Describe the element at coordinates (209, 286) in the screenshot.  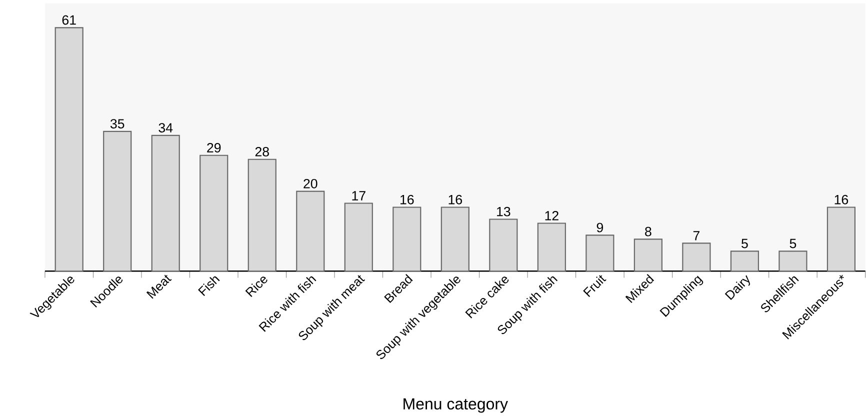
I see `x-tick-label: Fish` at that location.